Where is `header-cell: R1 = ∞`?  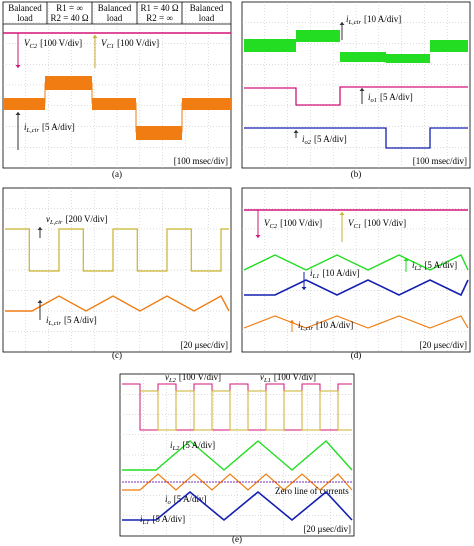
header-cell: R1 = ∞ is located at coordinates (69, 8).